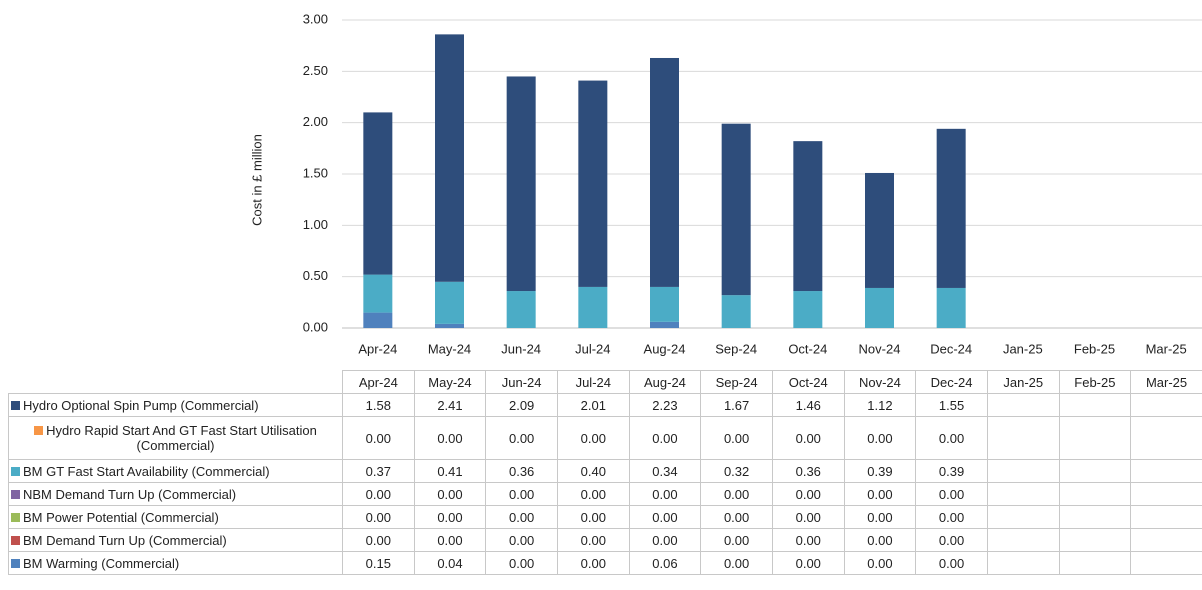 The width and height of the screenshot is (1202, 590). Describe the element at coordinates (378, 382) in the screenshot. I see `table-header-cell: Apr-24` at that location.